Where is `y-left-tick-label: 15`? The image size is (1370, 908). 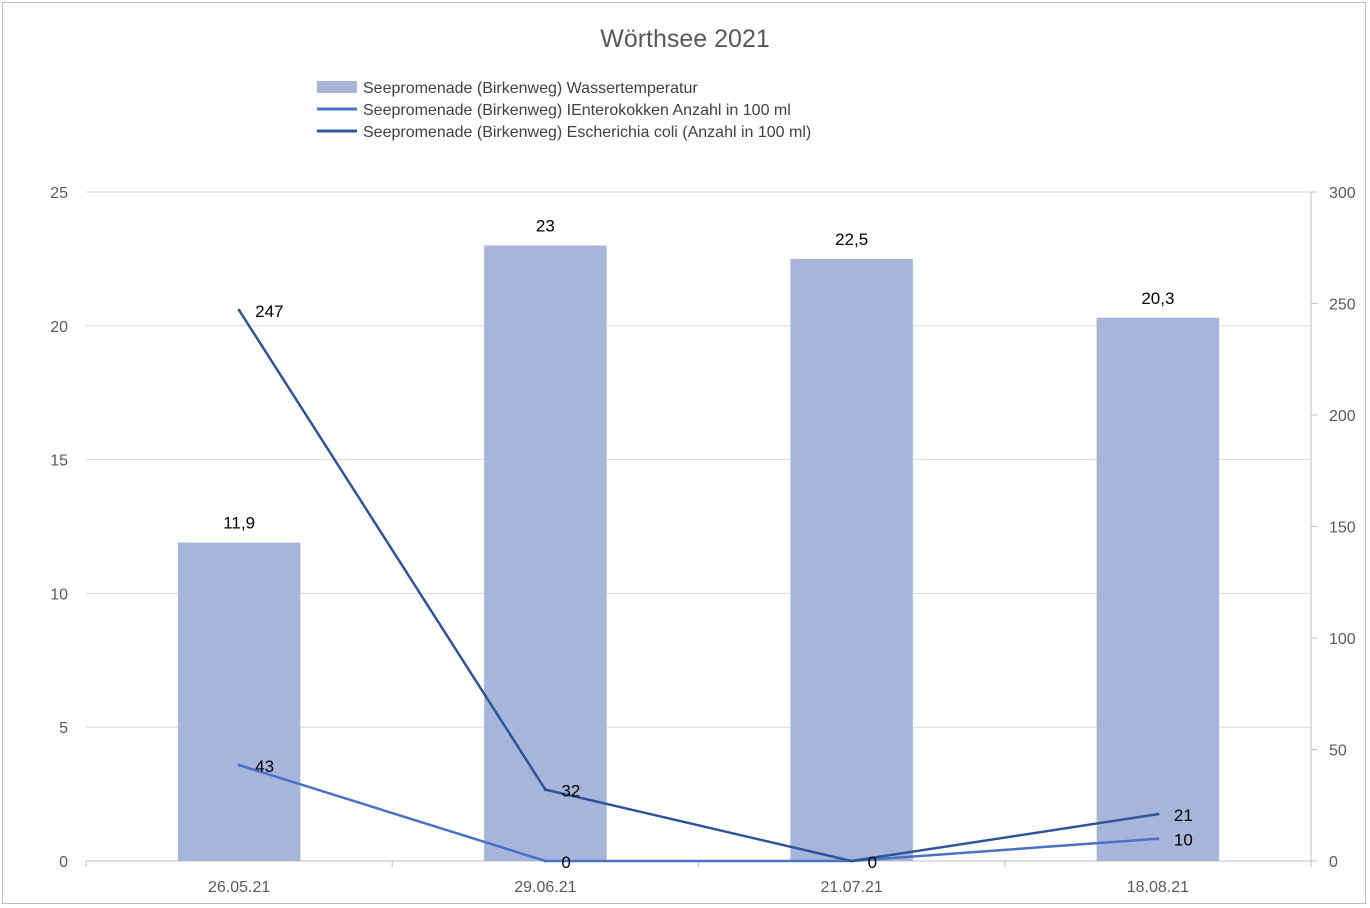 y-left-tick-label: 15 is located at coordinates (59, 461).